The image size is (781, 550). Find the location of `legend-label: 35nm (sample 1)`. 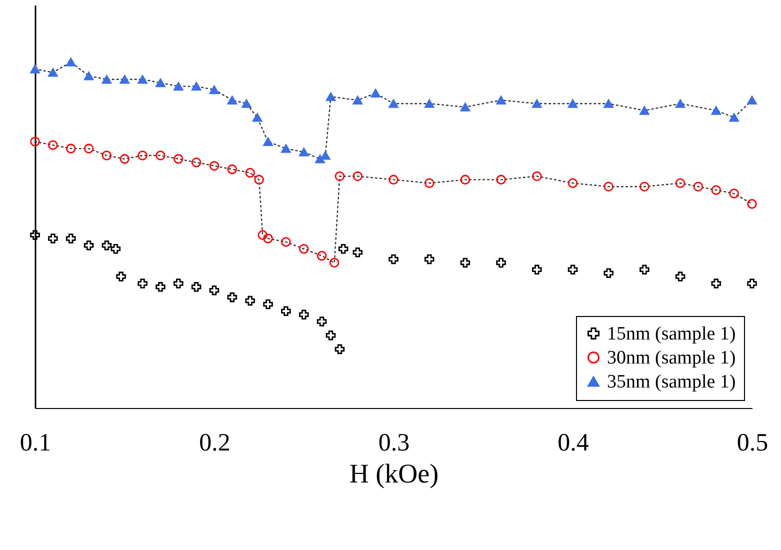

legend-label: 35nm (sample 1) is located at coordinates (671, 382).